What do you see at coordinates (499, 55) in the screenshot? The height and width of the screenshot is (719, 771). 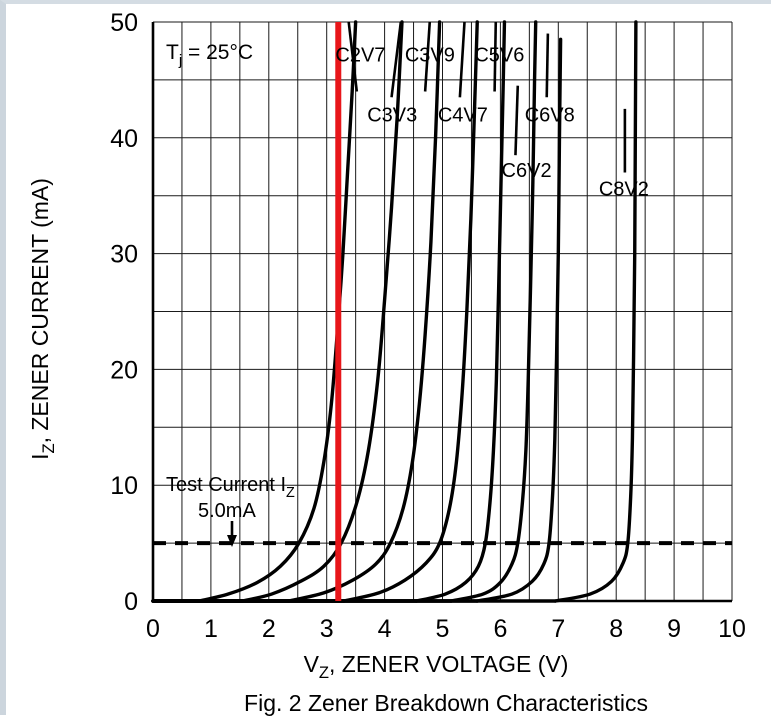 I see `curve-label-C5V6: C5V6` at bounding box center [499, 55].